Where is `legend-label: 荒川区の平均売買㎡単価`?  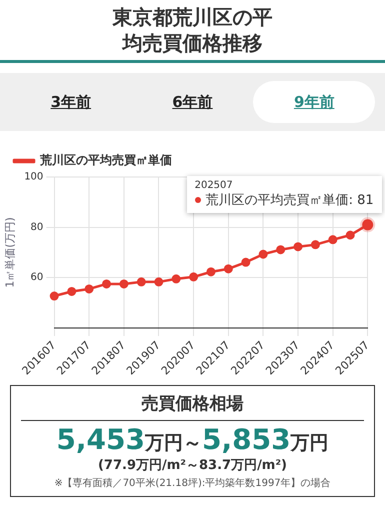
legend-label: 荒川区の平均売買㎡単価 is located at coordinates (105, 160).